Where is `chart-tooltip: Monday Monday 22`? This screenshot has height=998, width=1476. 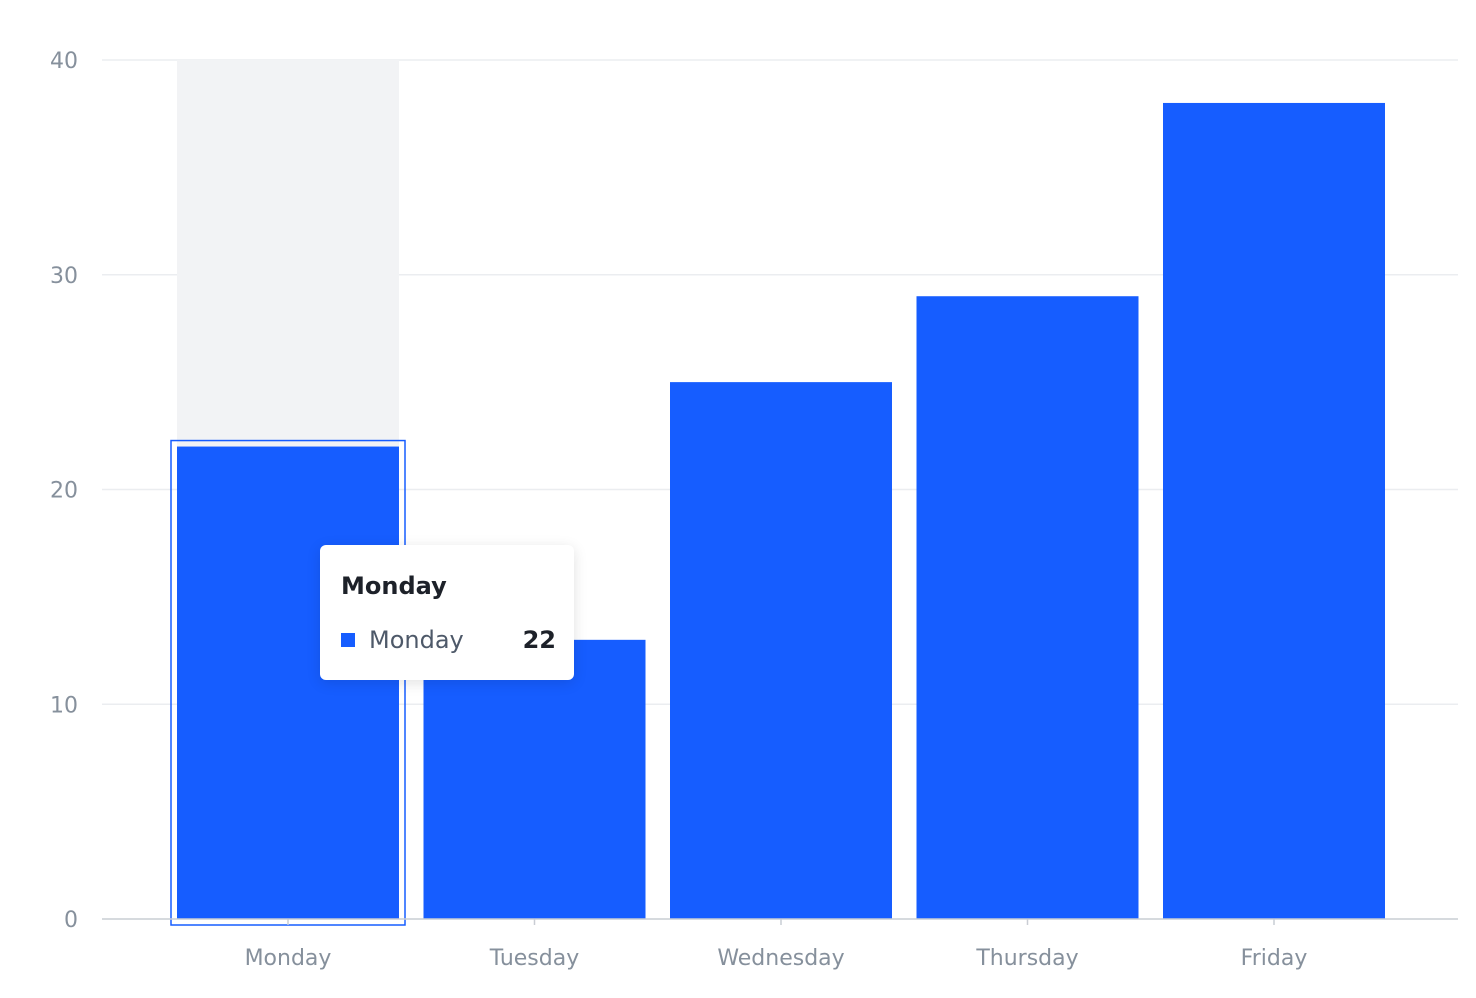 chart-tooltip: Monday Monday 22 is located at coordinates (447, 612).